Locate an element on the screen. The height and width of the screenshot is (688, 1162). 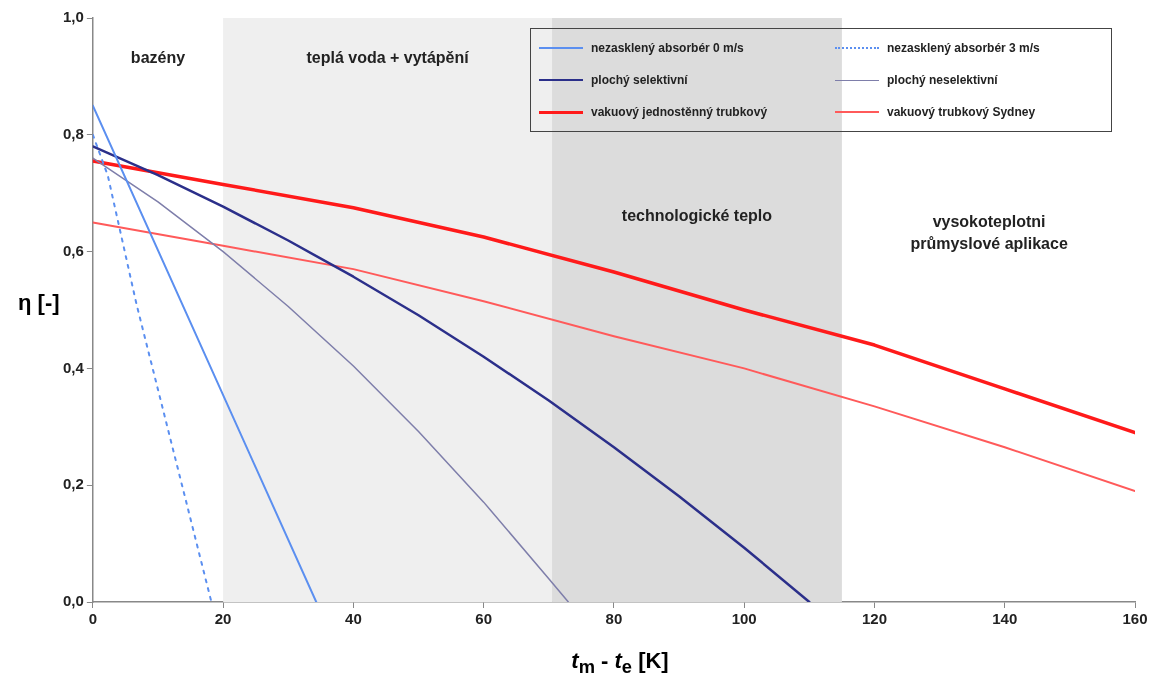
x-tick-label: 60 is located at coordinates (483, 619).